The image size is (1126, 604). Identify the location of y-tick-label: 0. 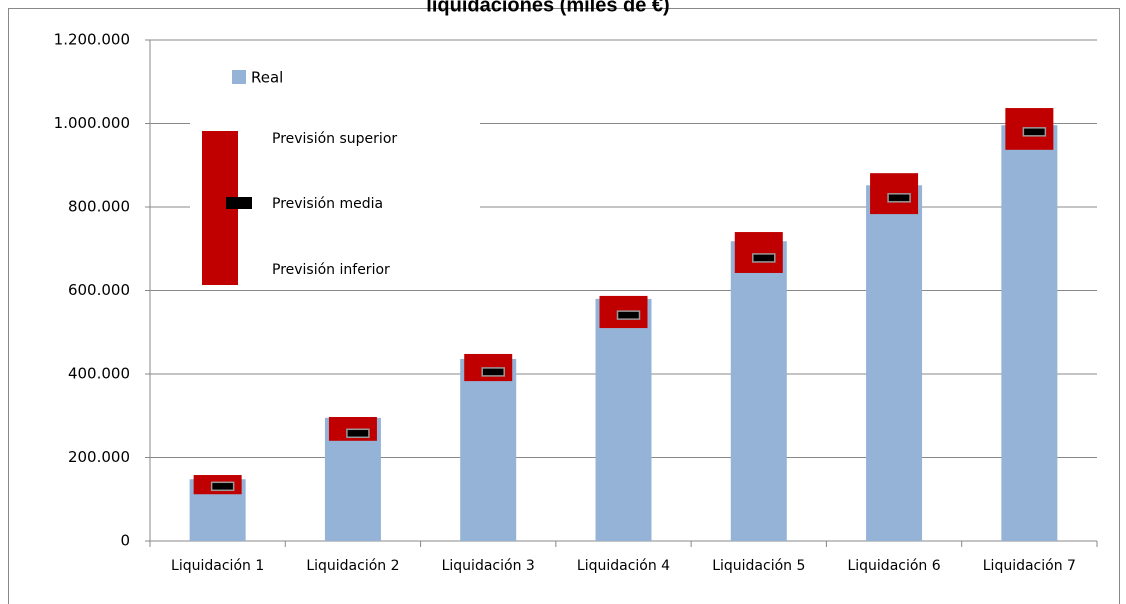
(125, 541).